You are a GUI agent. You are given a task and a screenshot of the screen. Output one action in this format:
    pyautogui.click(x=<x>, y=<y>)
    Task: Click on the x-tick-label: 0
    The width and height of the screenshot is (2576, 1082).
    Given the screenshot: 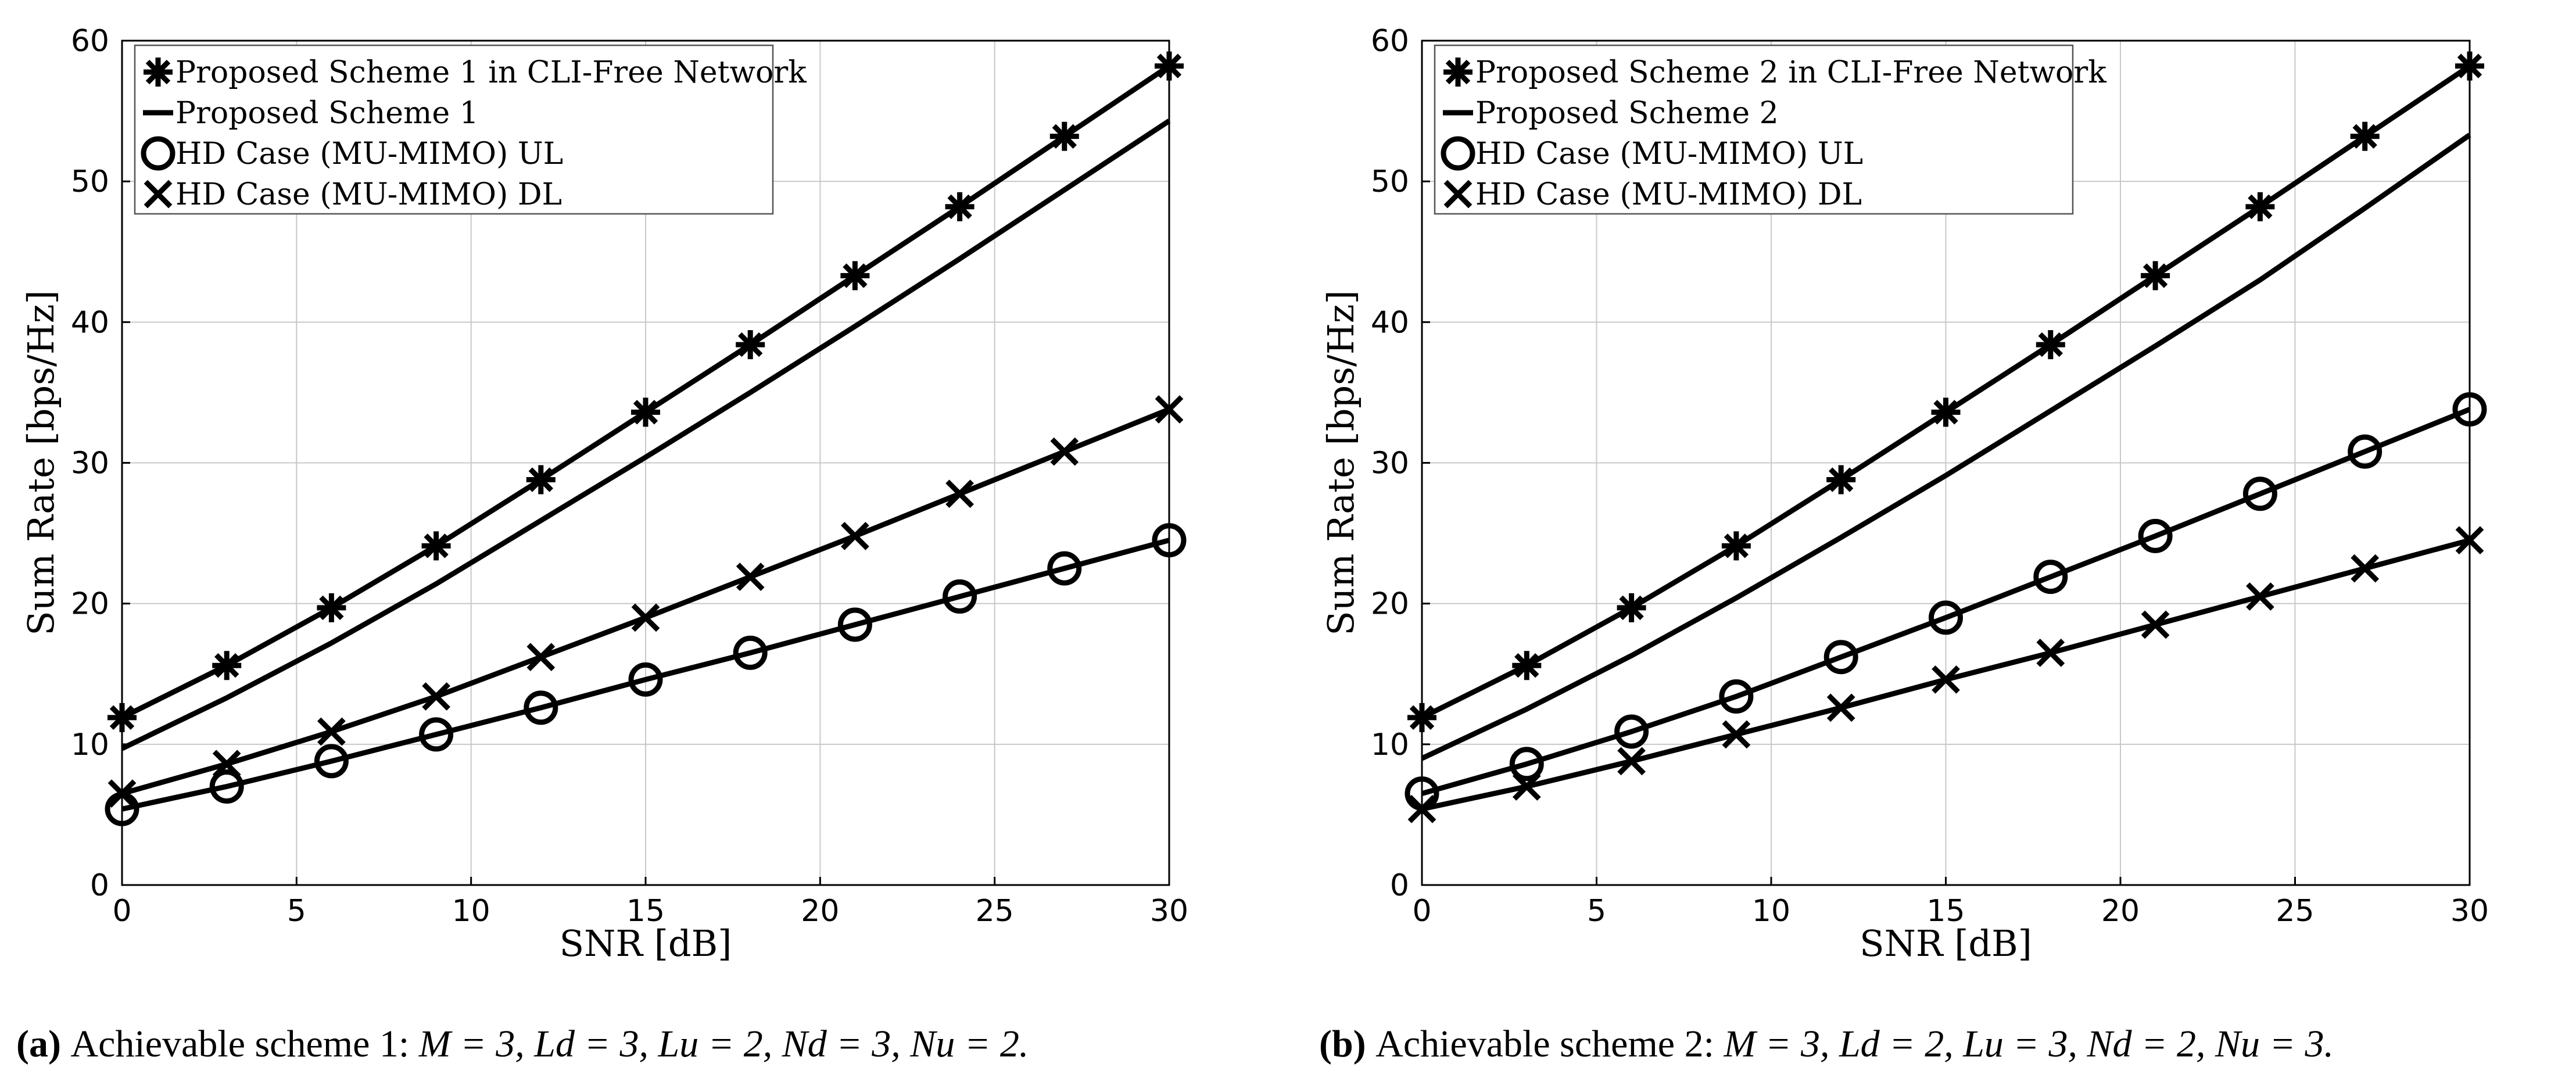 What is the action you would take?
    pyautogui.click(x=121, y=912)
    